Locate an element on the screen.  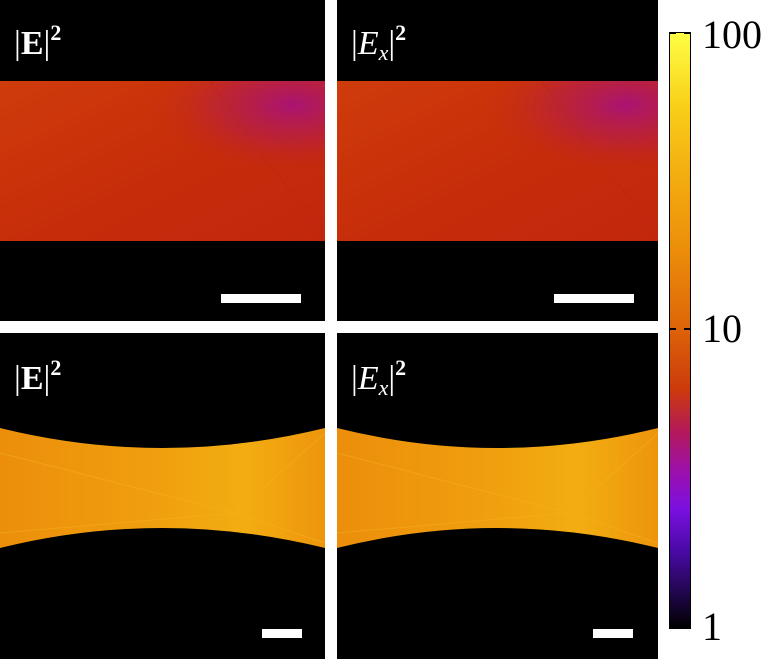
colorbar-label-max: 100 is located at coordinates (732, 34).